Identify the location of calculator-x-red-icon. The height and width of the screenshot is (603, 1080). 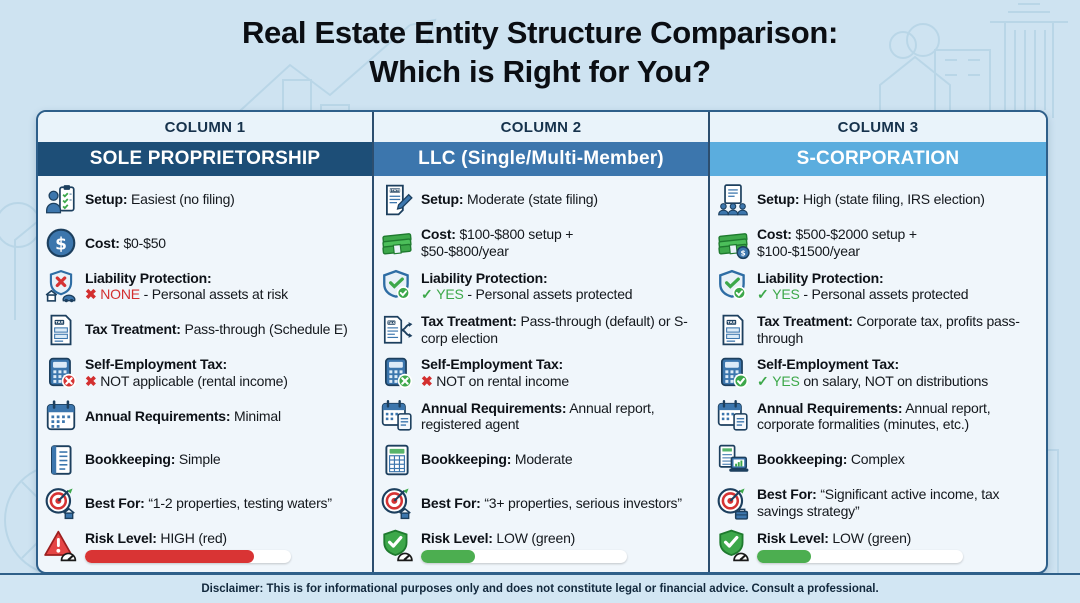
(60, 372).